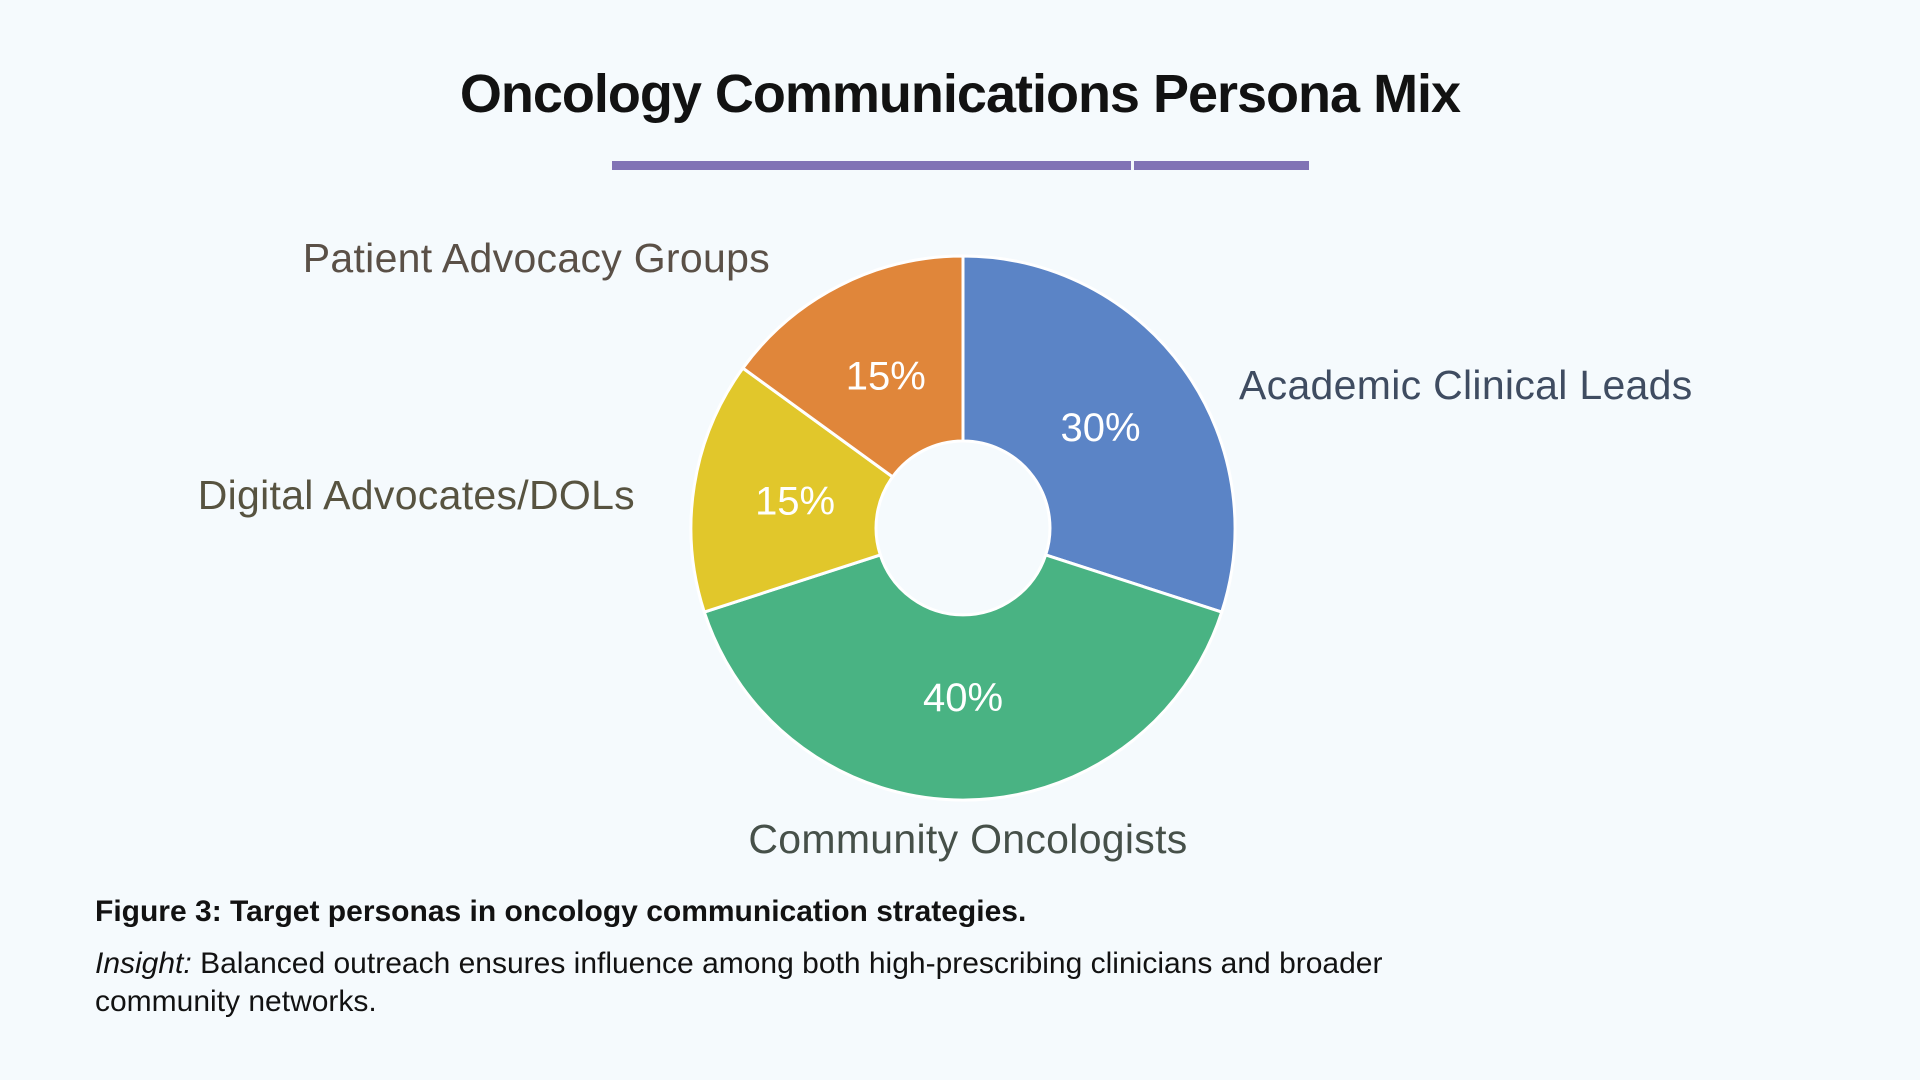  What do you see at coordinates (886, 377) in the screenshot?
I see `percent-label-patient-advocacy-groups: 15%` at bounding box center [886, 377].